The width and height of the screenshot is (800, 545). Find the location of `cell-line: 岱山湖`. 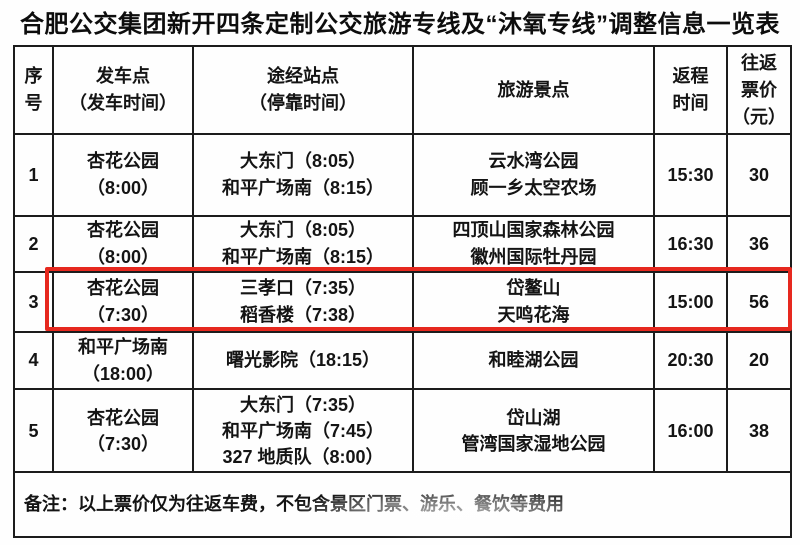

cell-line: 岱山湖 is located at coordinates (533, 417).